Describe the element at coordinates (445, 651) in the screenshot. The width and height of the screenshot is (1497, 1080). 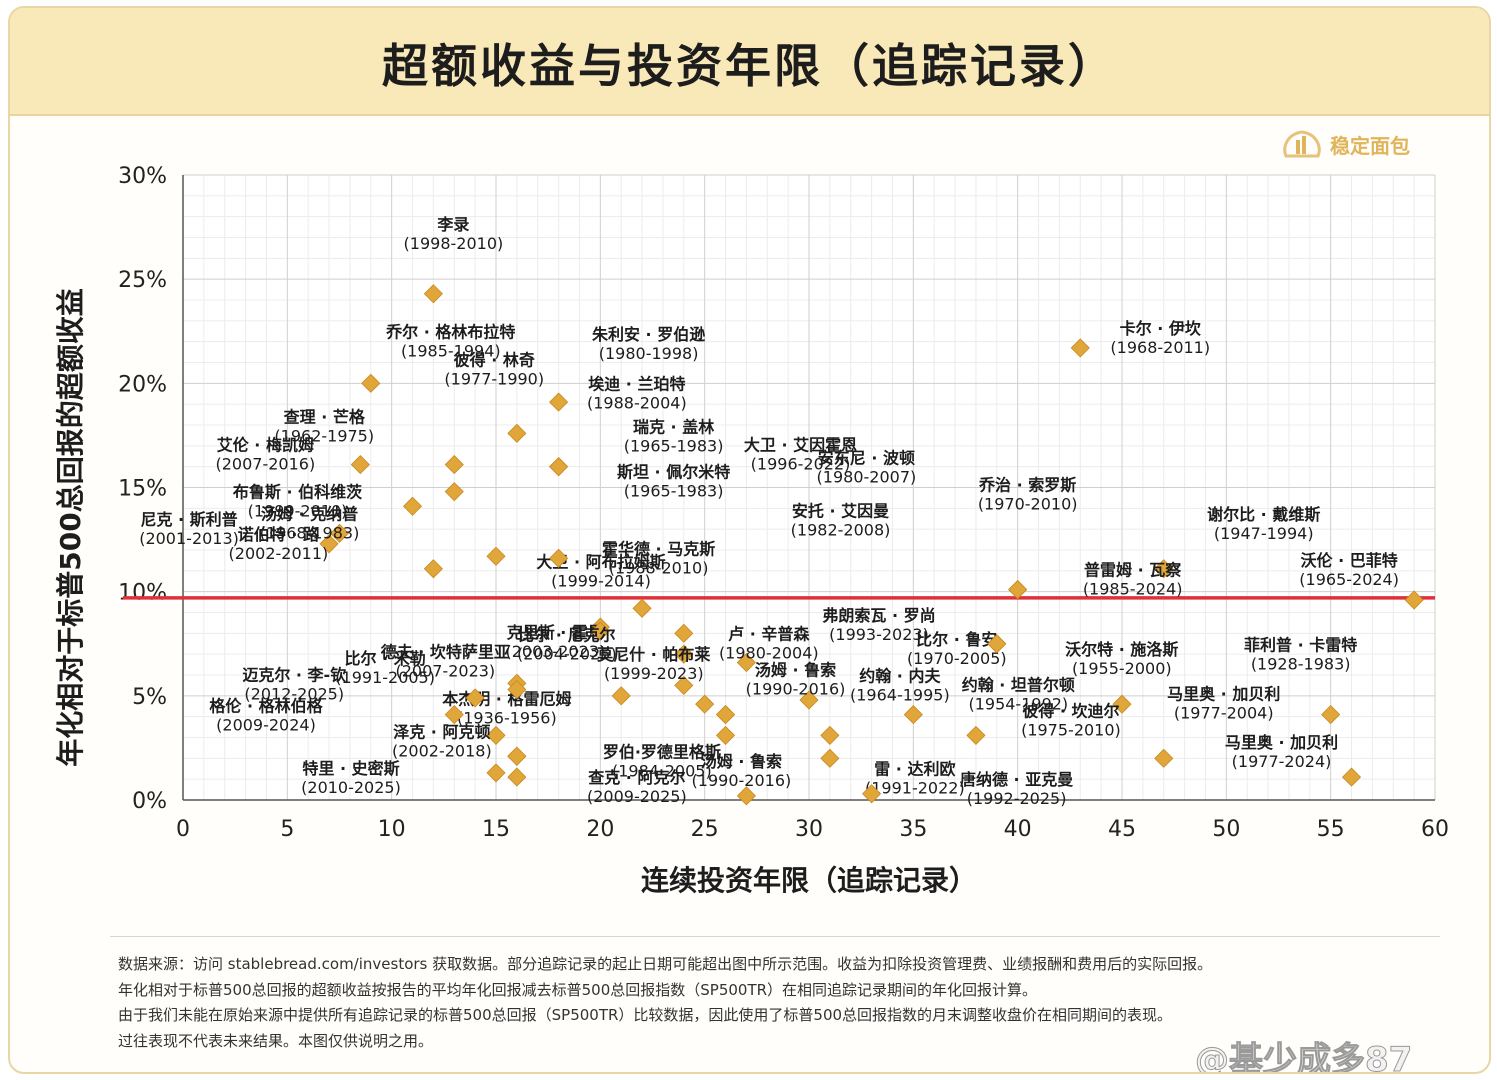
I see `point-label-name: 德夫 · 坎特萨里亚` at that location.